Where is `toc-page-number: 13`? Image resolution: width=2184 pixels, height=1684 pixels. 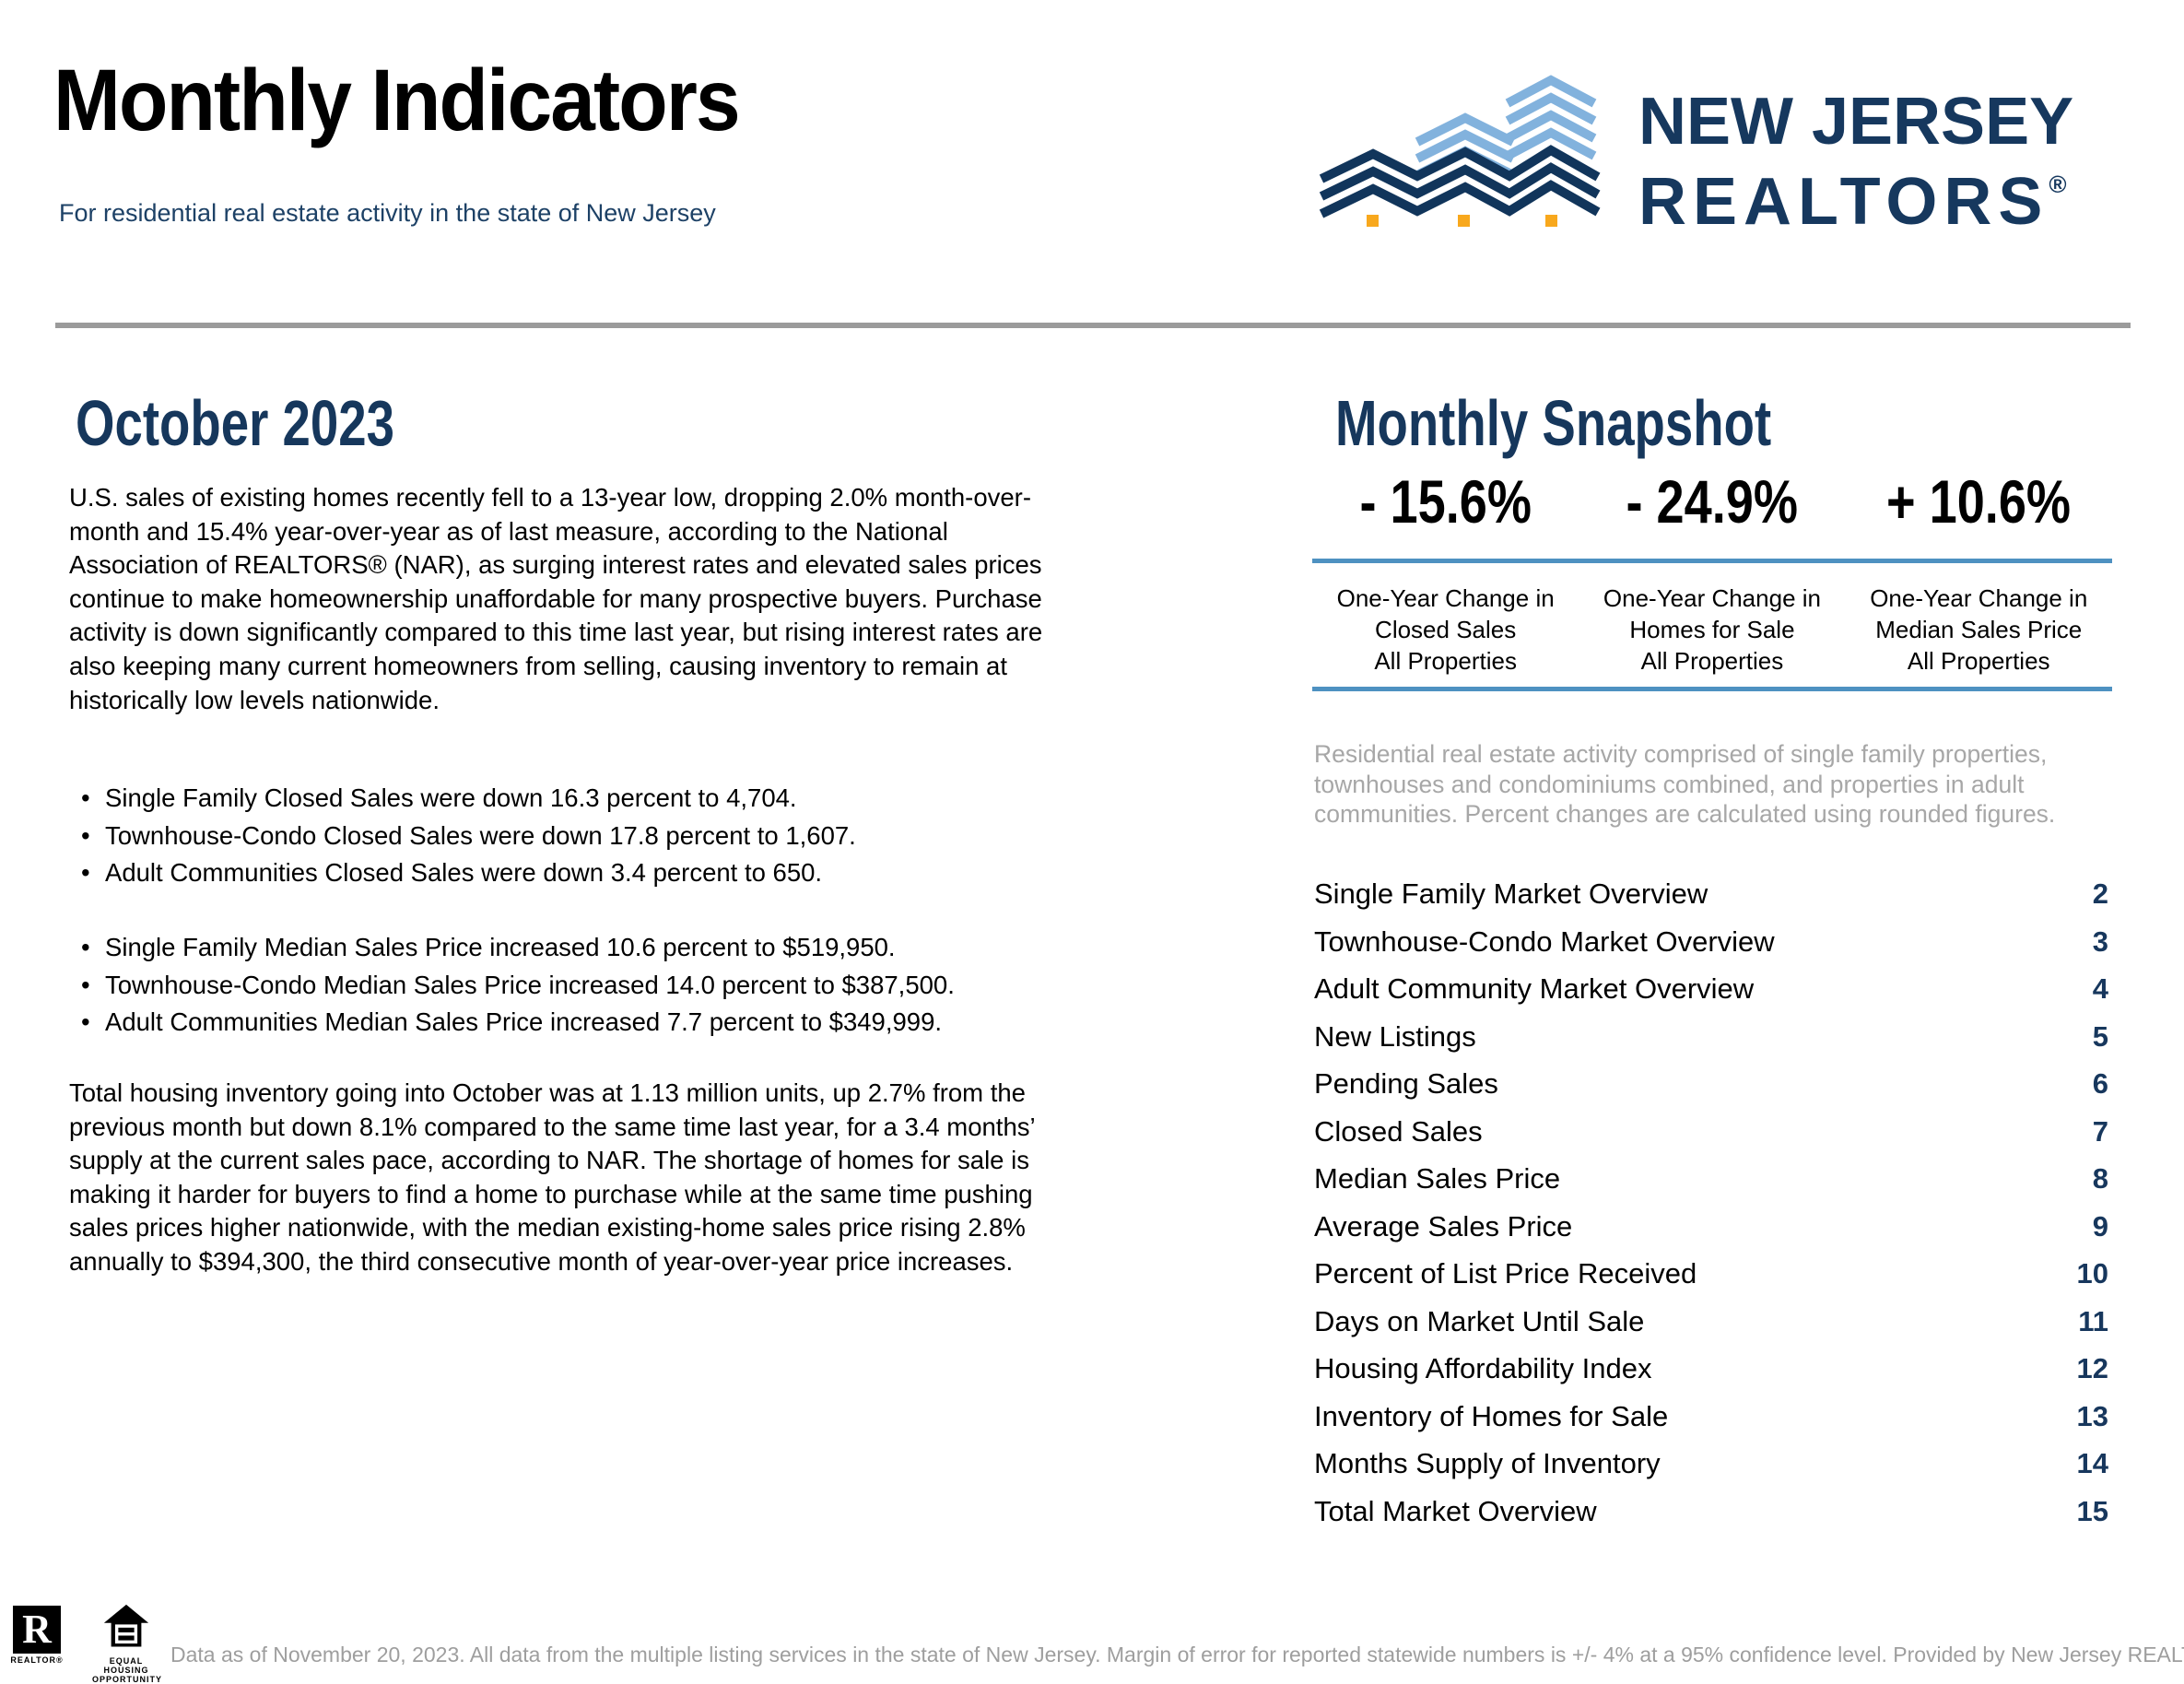
toc-page-number: 13 is located at coordinates (2092, 1416).